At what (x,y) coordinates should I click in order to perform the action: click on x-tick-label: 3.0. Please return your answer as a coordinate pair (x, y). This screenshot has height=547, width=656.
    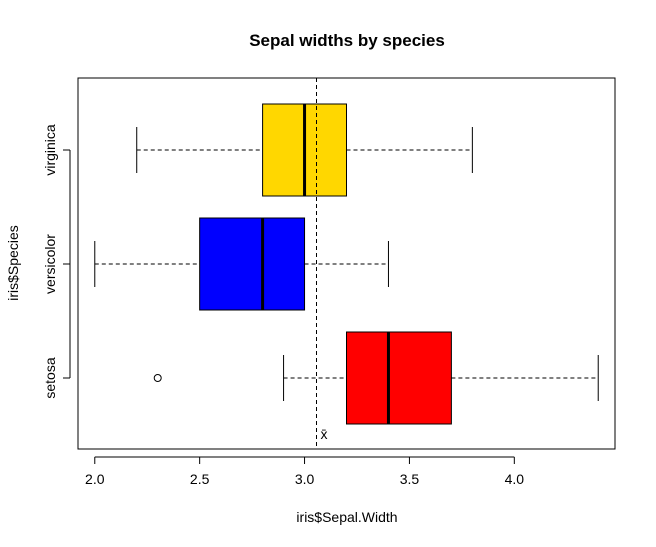
    Looking at the image, I should click on (305, 479).